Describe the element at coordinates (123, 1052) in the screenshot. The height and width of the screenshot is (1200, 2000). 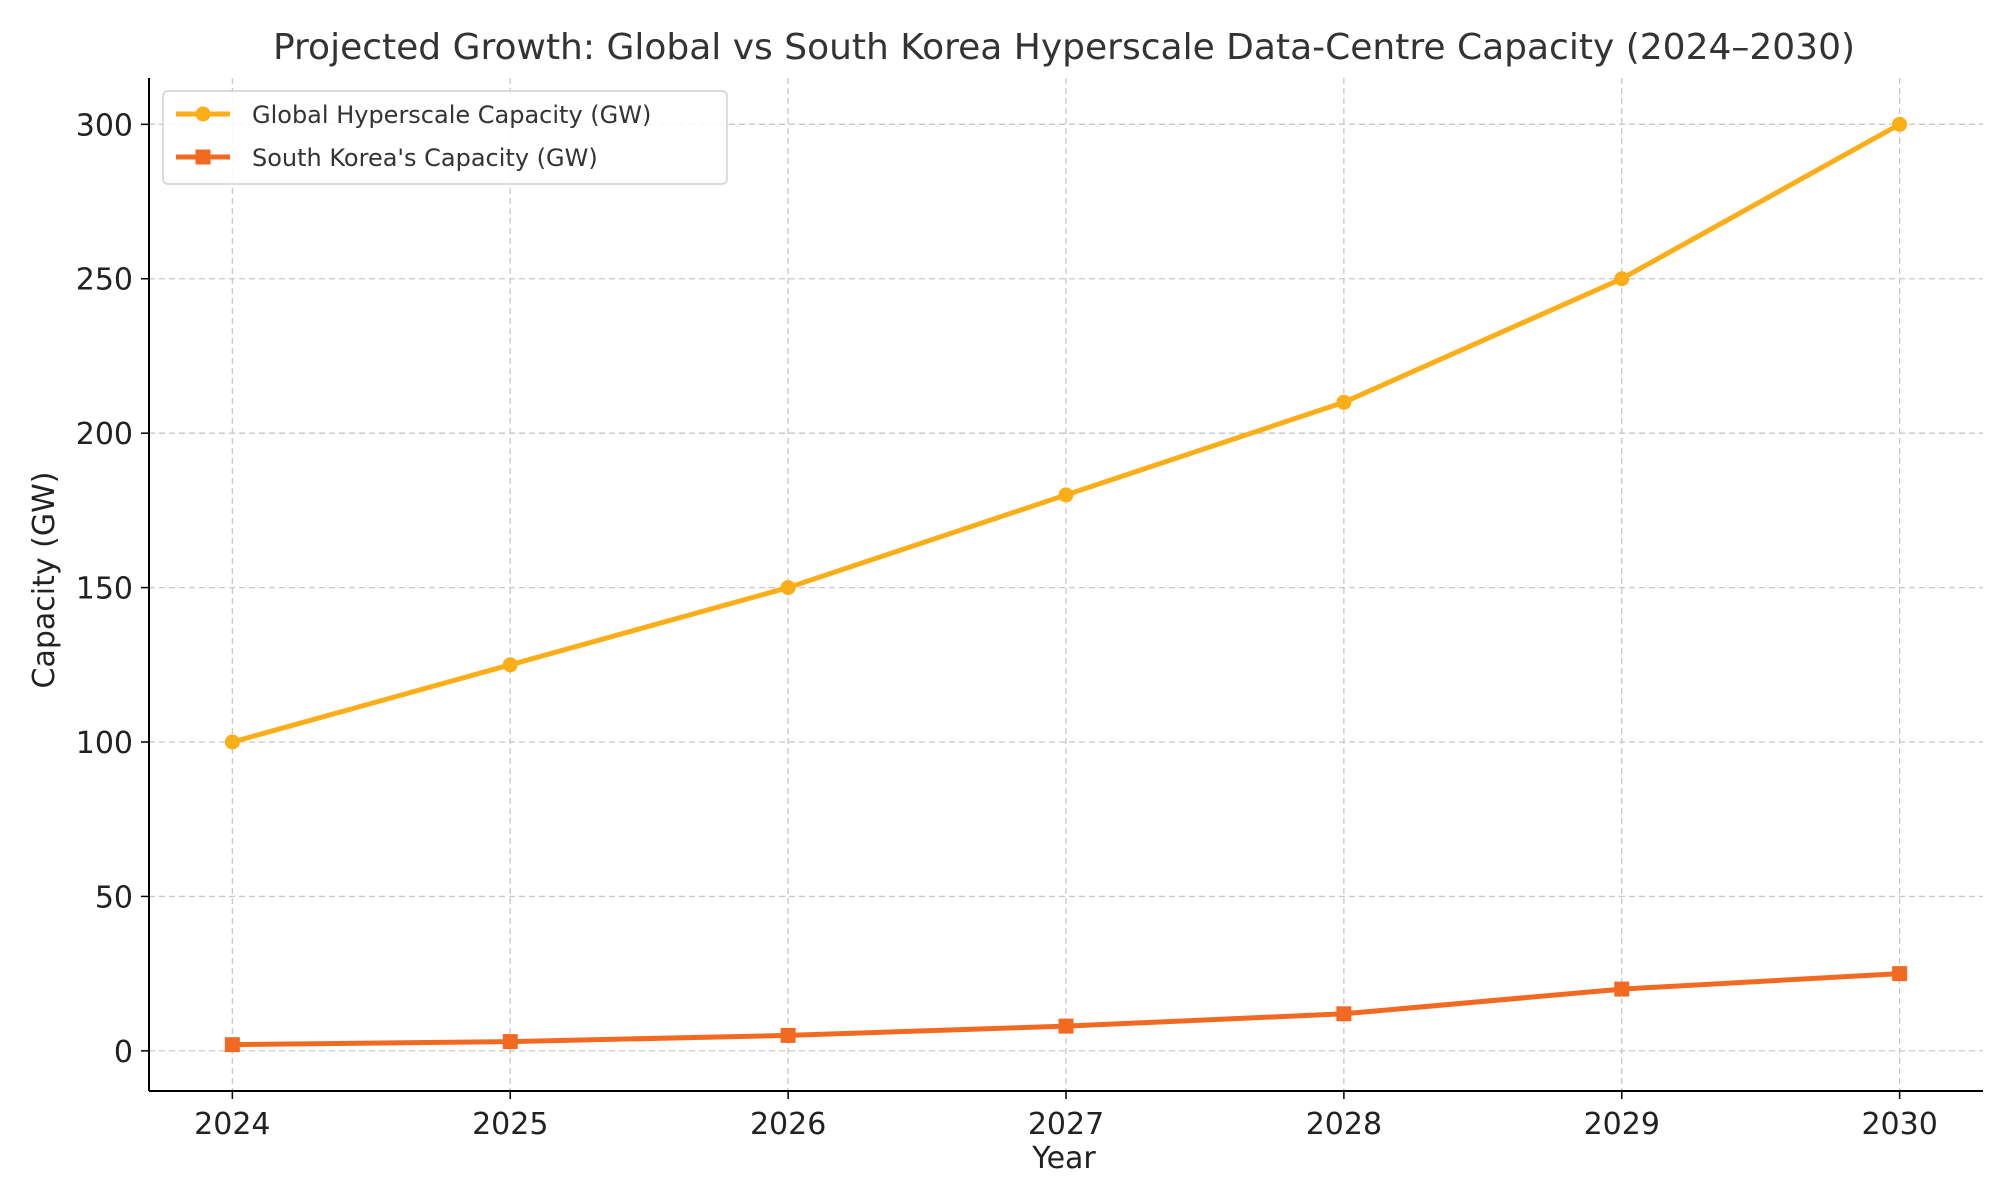
I see `y-tick-label: 0` at that location.